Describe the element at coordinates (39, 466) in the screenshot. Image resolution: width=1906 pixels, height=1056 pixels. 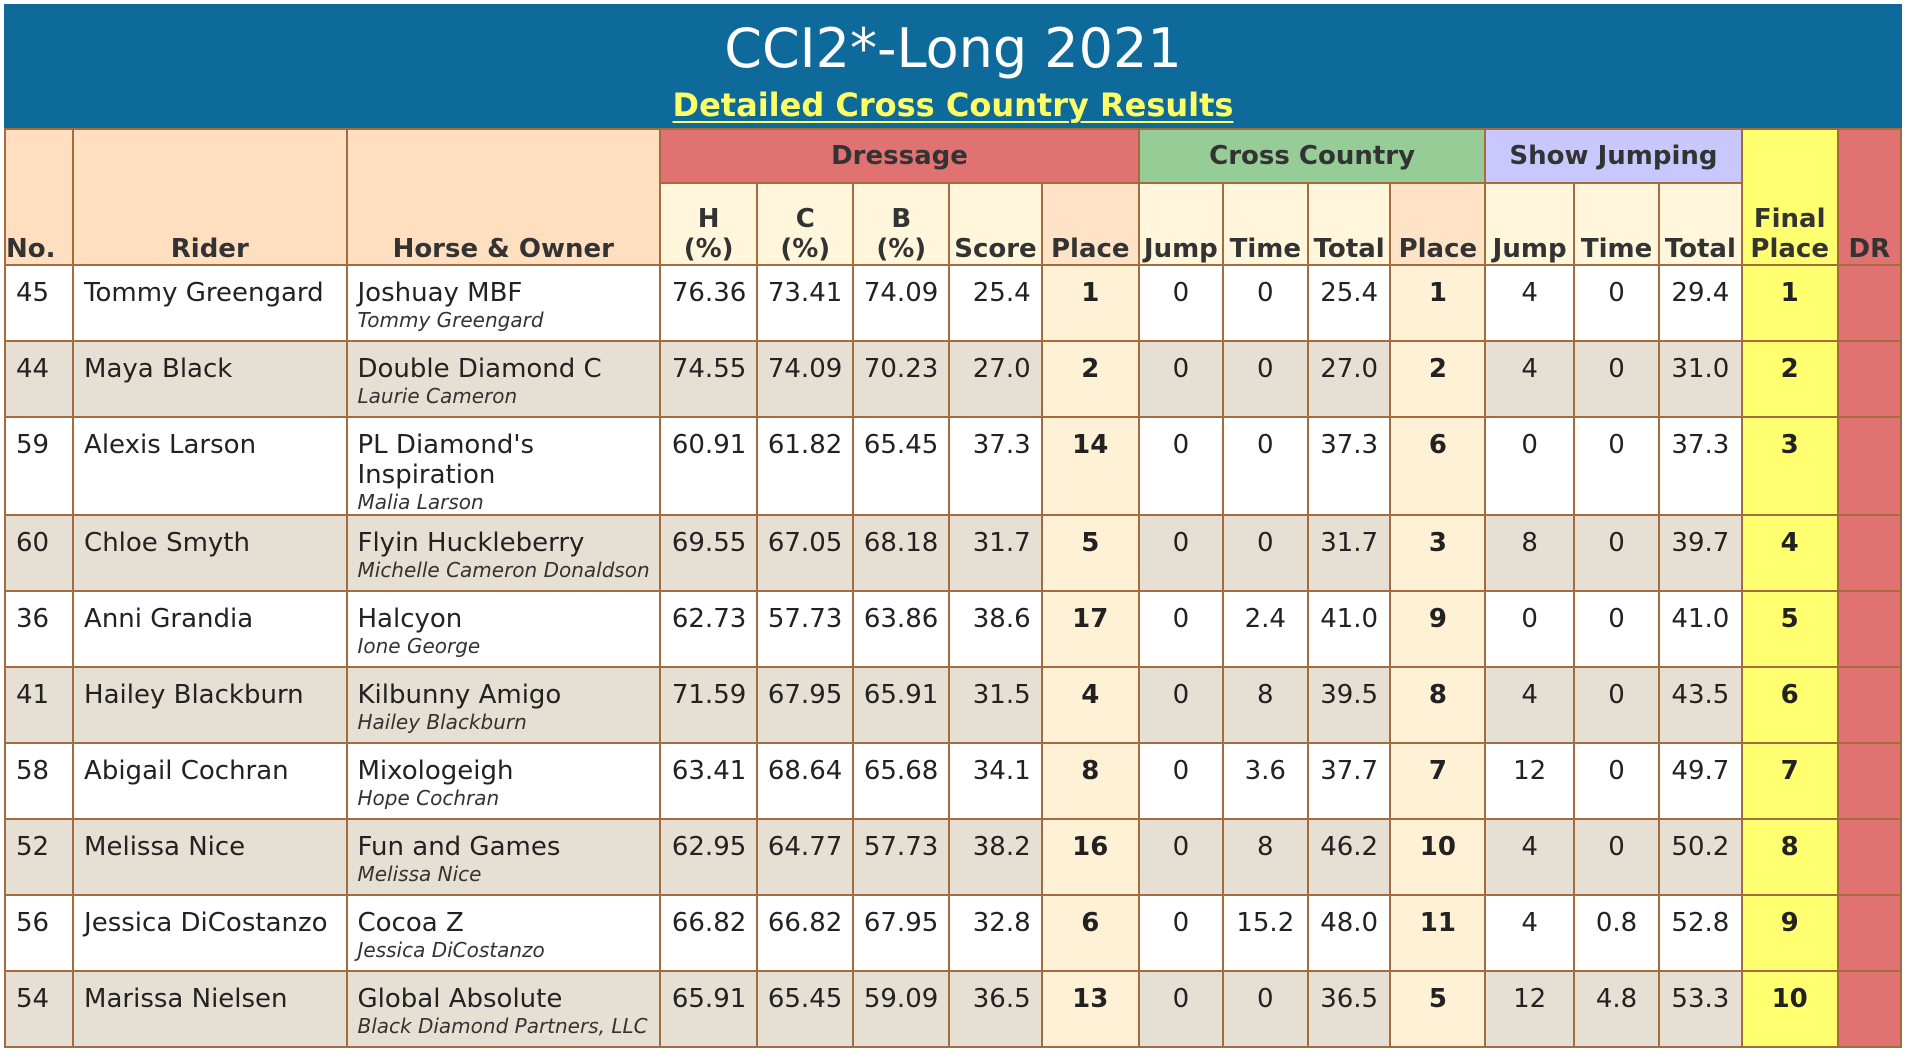
I see `cell-no: 59` at that location.